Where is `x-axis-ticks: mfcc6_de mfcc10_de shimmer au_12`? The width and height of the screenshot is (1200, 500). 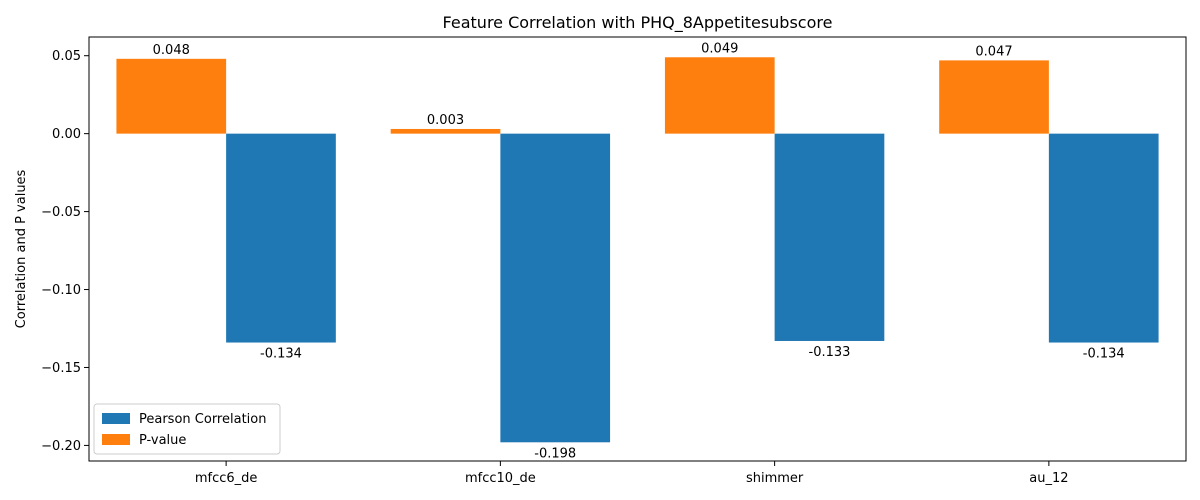
x-axis-ticks: mfcc6_de mfcc10_de shimmer au_12 is located at coordinates (632, 473).